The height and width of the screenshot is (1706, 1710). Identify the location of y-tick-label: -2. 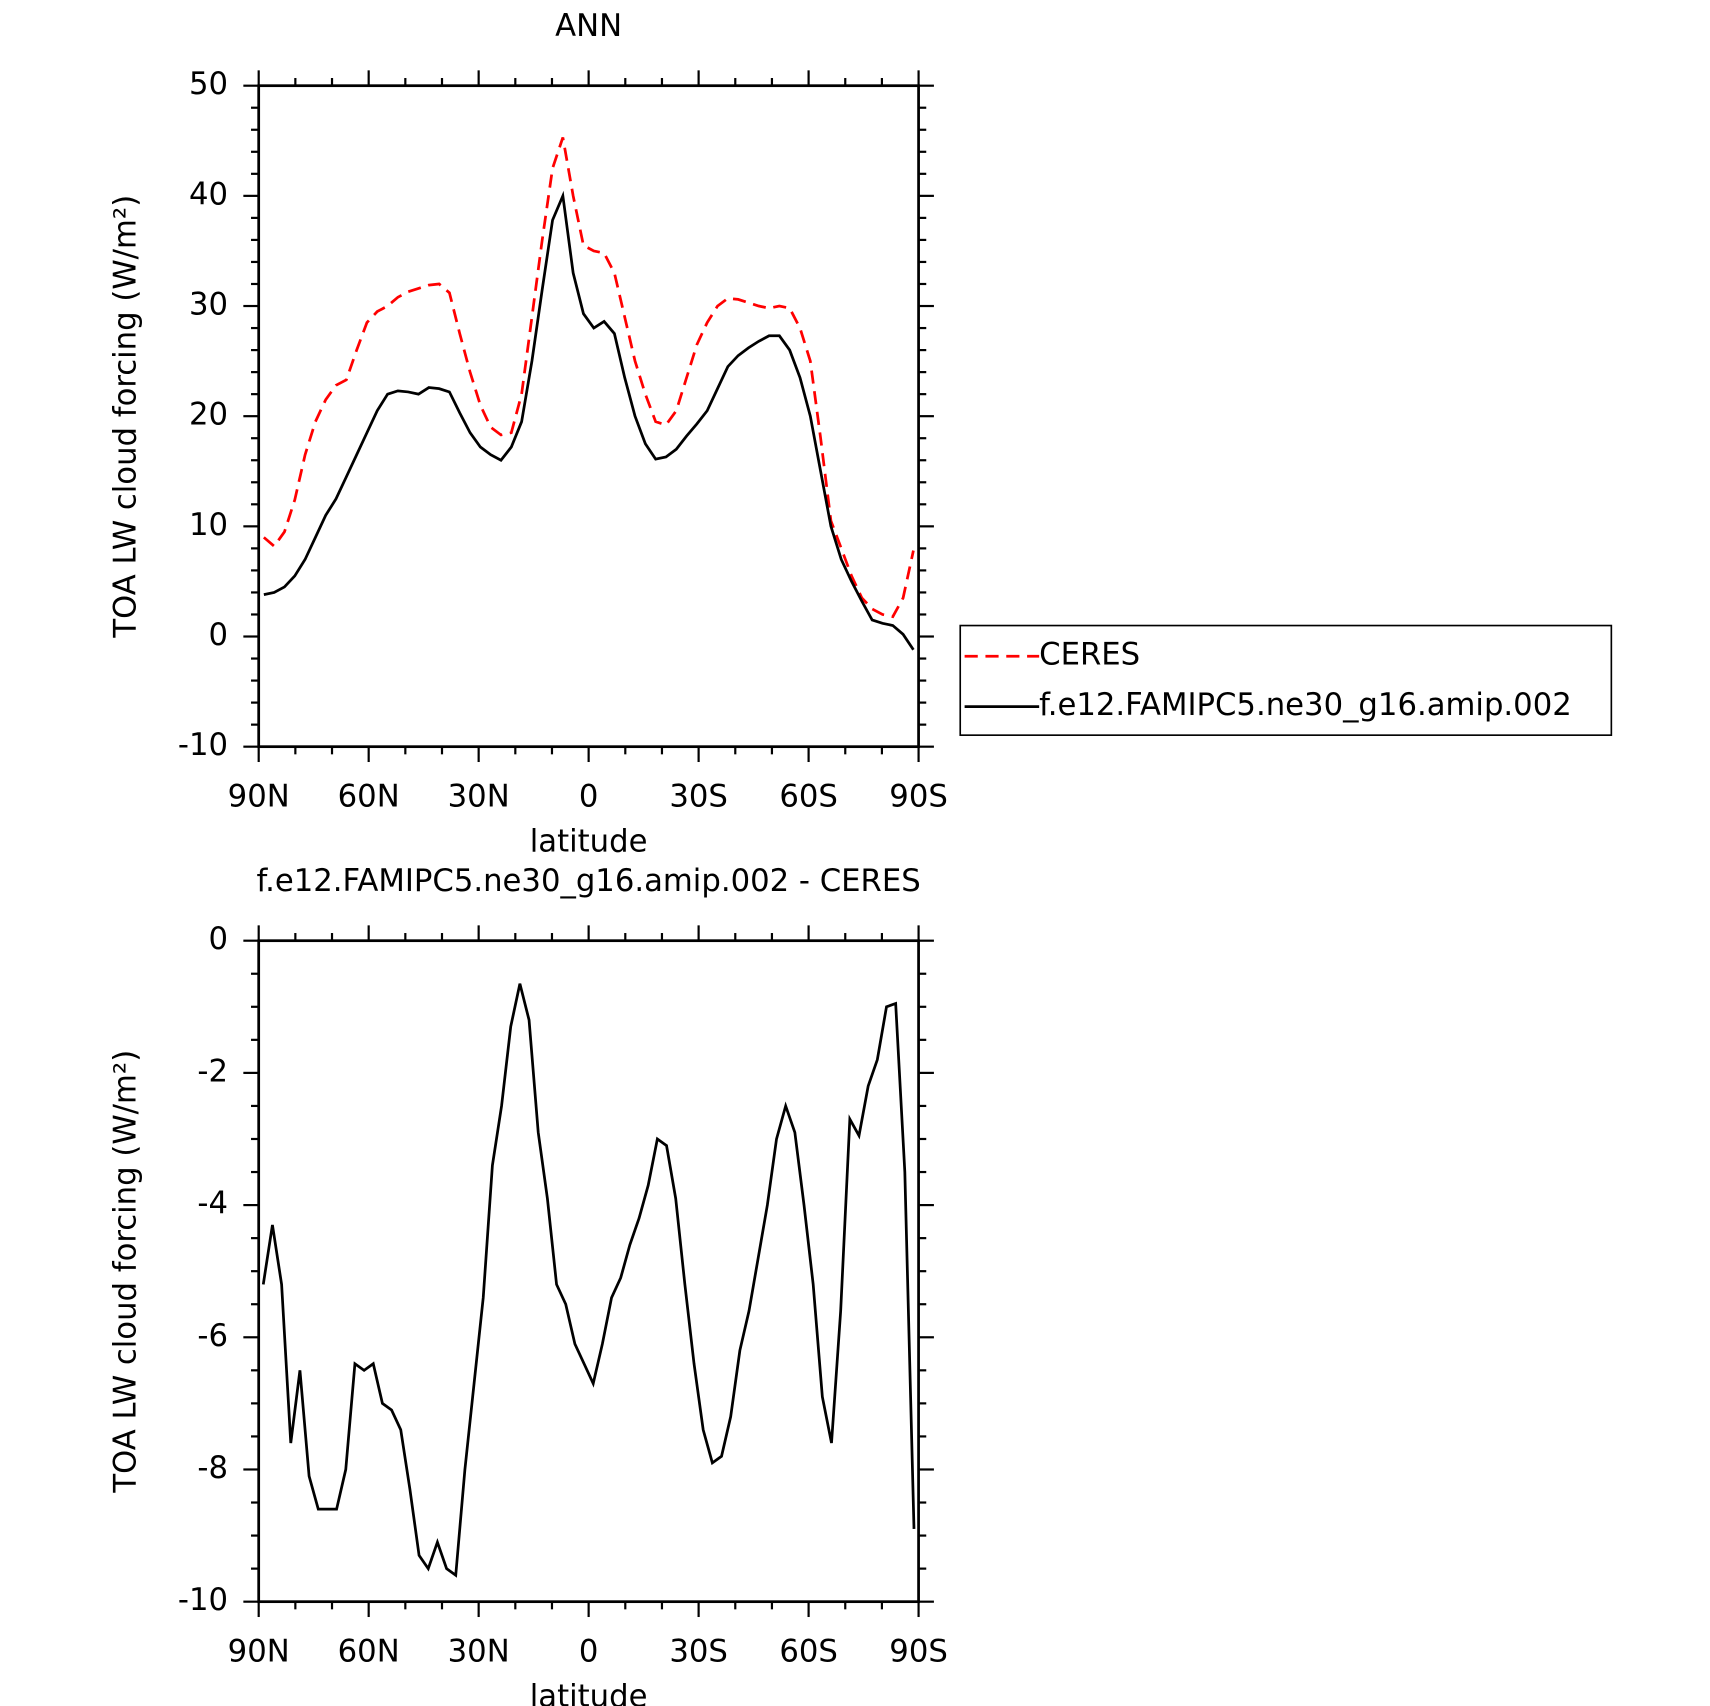
(212, 1071).